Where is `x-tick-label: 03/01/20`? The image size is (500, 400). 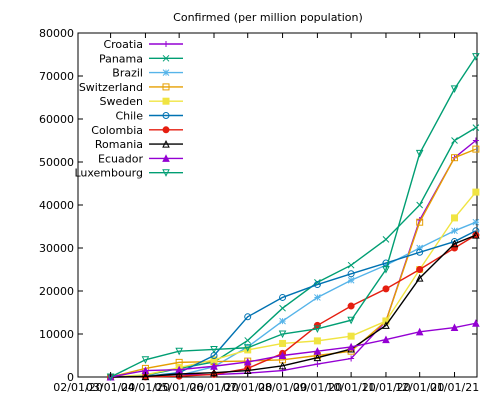 x-tick-label: 03/01/20 is located at coordinates (110, 387).